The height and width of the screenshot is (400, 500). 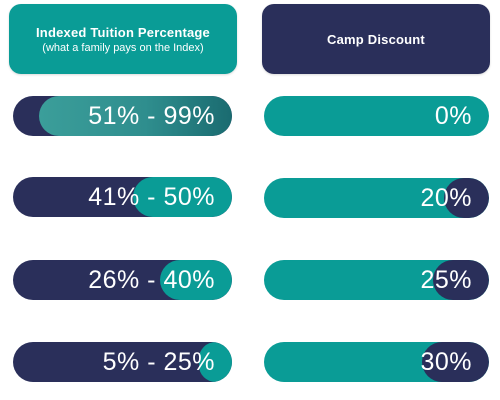 I want to click on discount-header: Camp Discount, so click(x=376, y=39).